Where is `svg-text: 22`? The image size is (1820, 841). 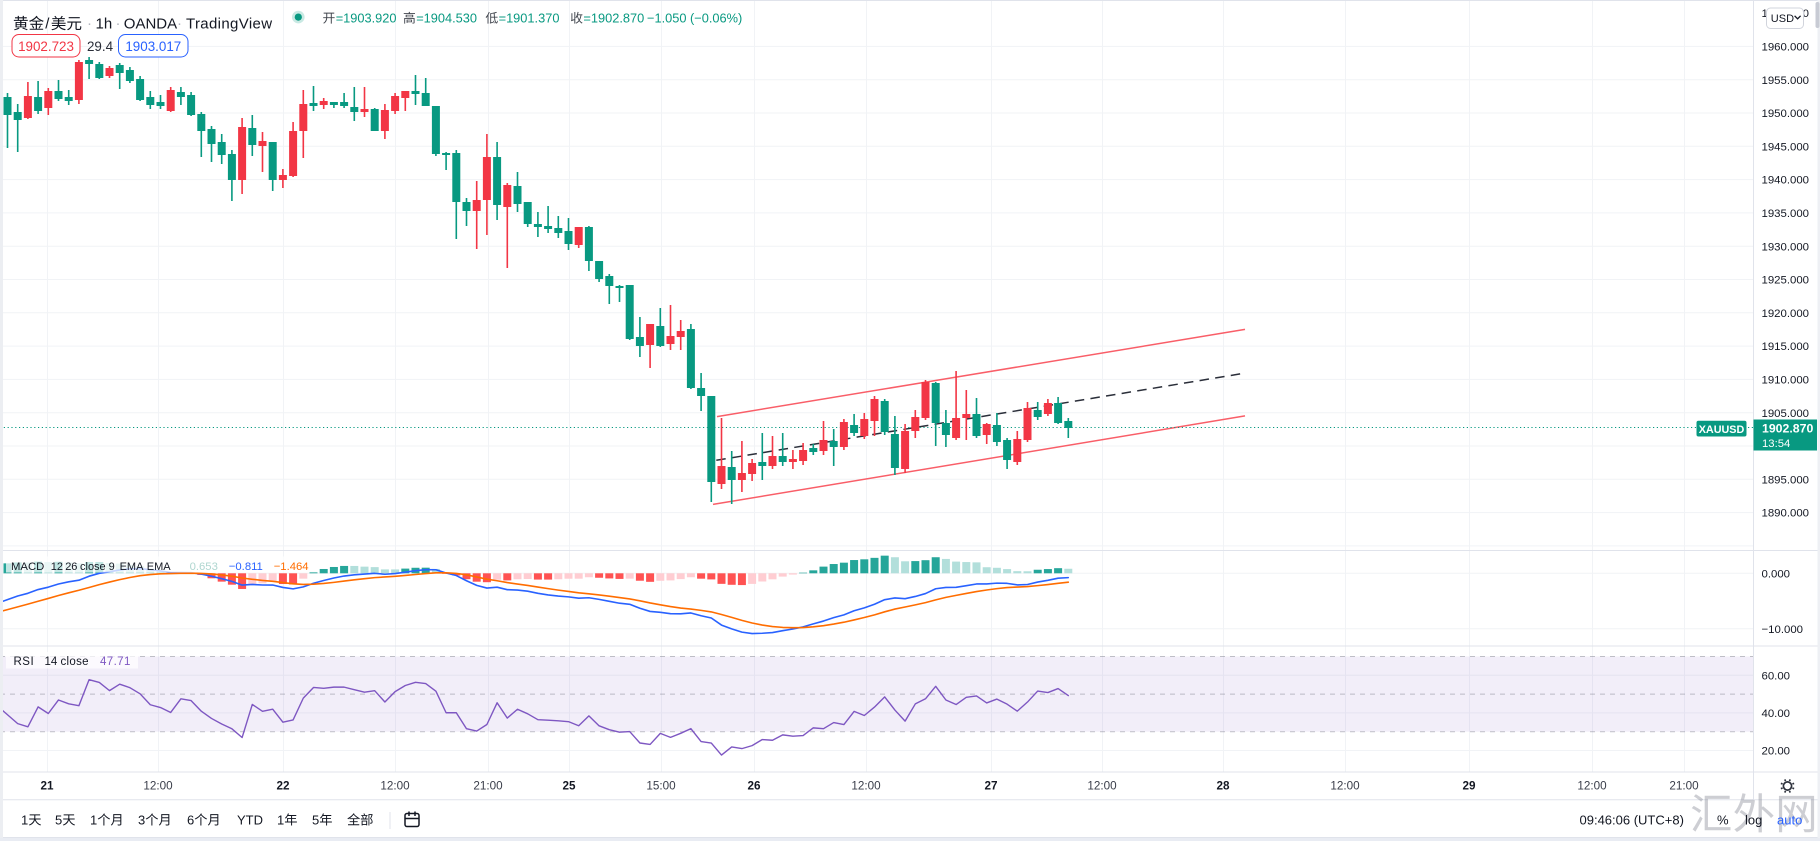
svg-text: 22 is located at coordinates (283, 786).